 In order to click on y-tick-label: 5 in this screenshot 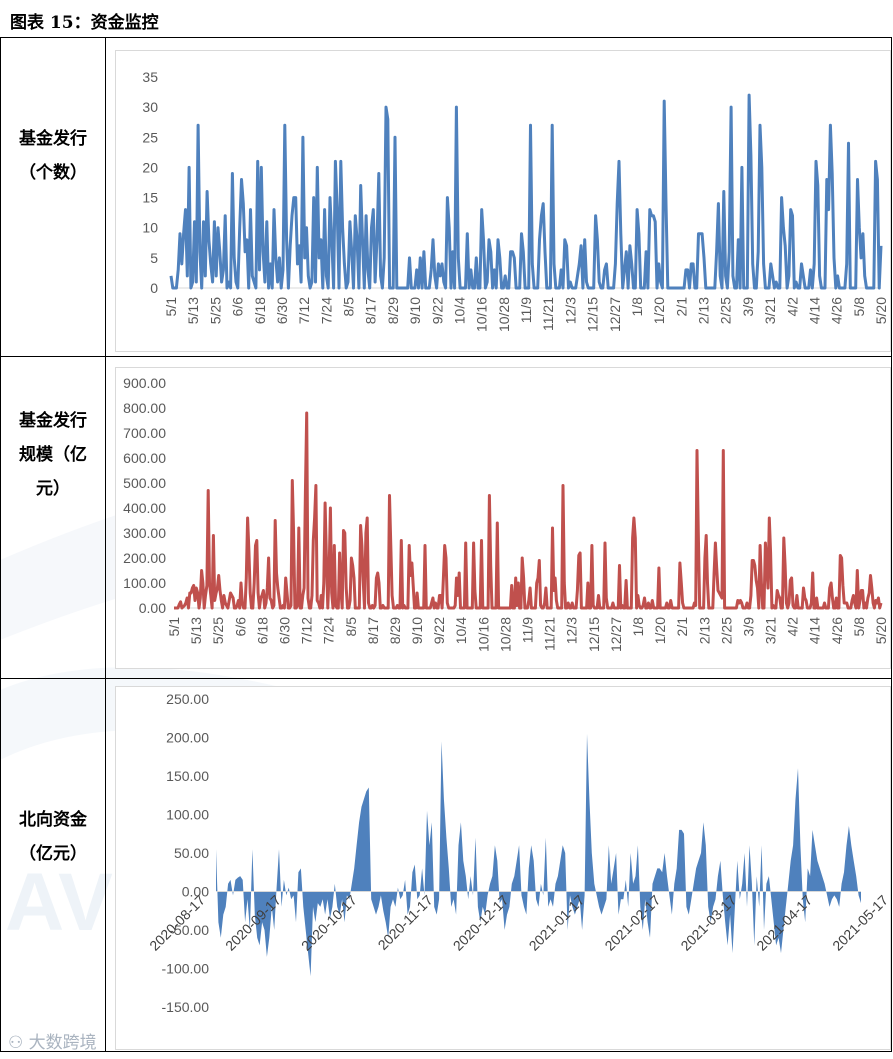, I will do `click(154, 258)`.